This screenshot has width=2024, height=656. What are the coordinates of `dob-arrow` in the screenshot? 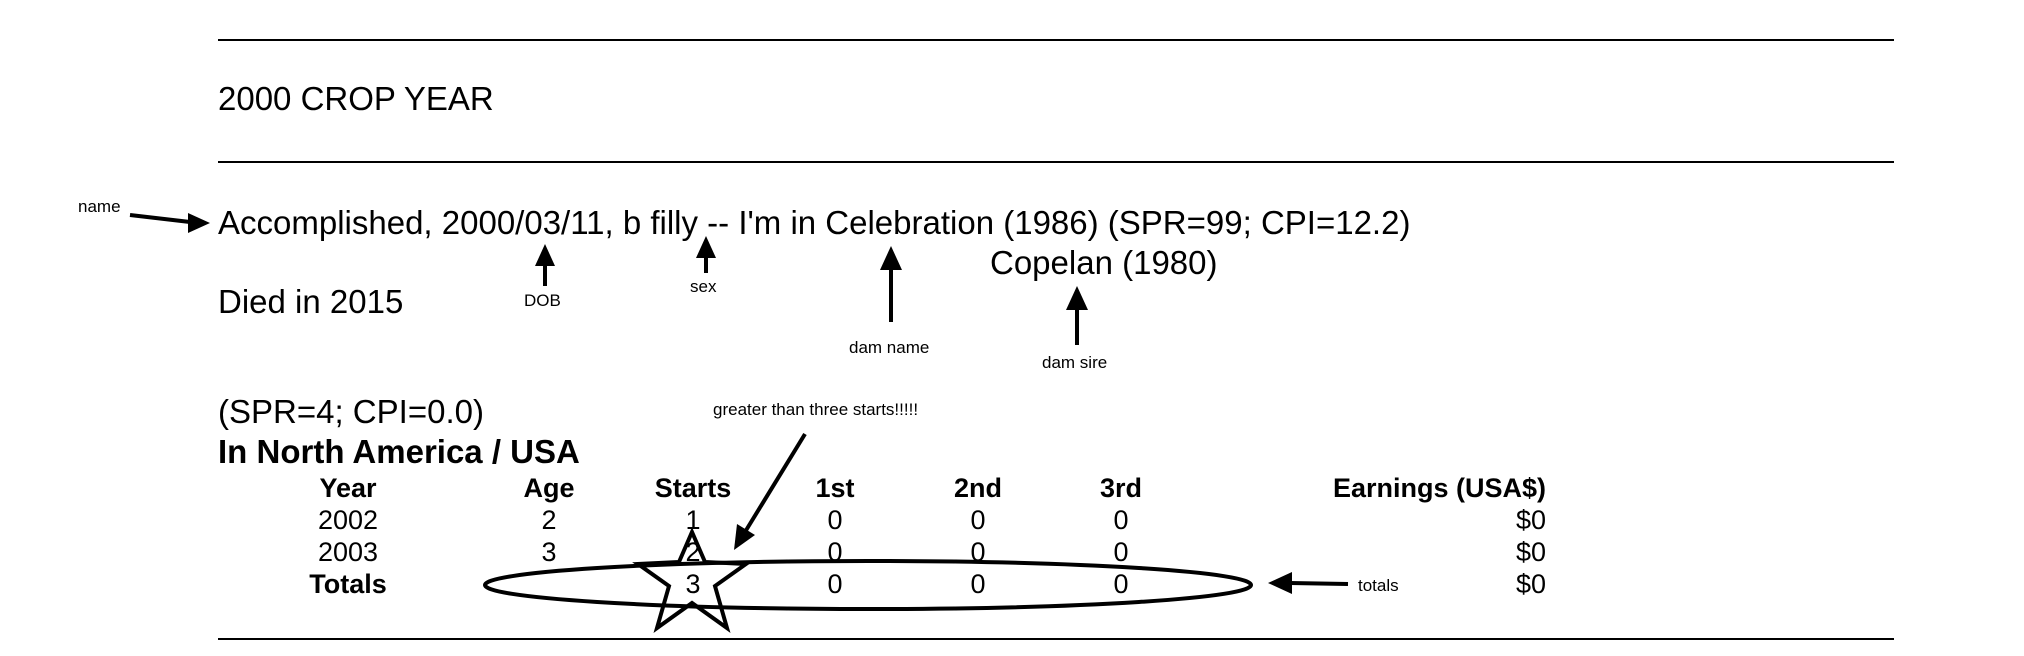 It's located at (545, 265).